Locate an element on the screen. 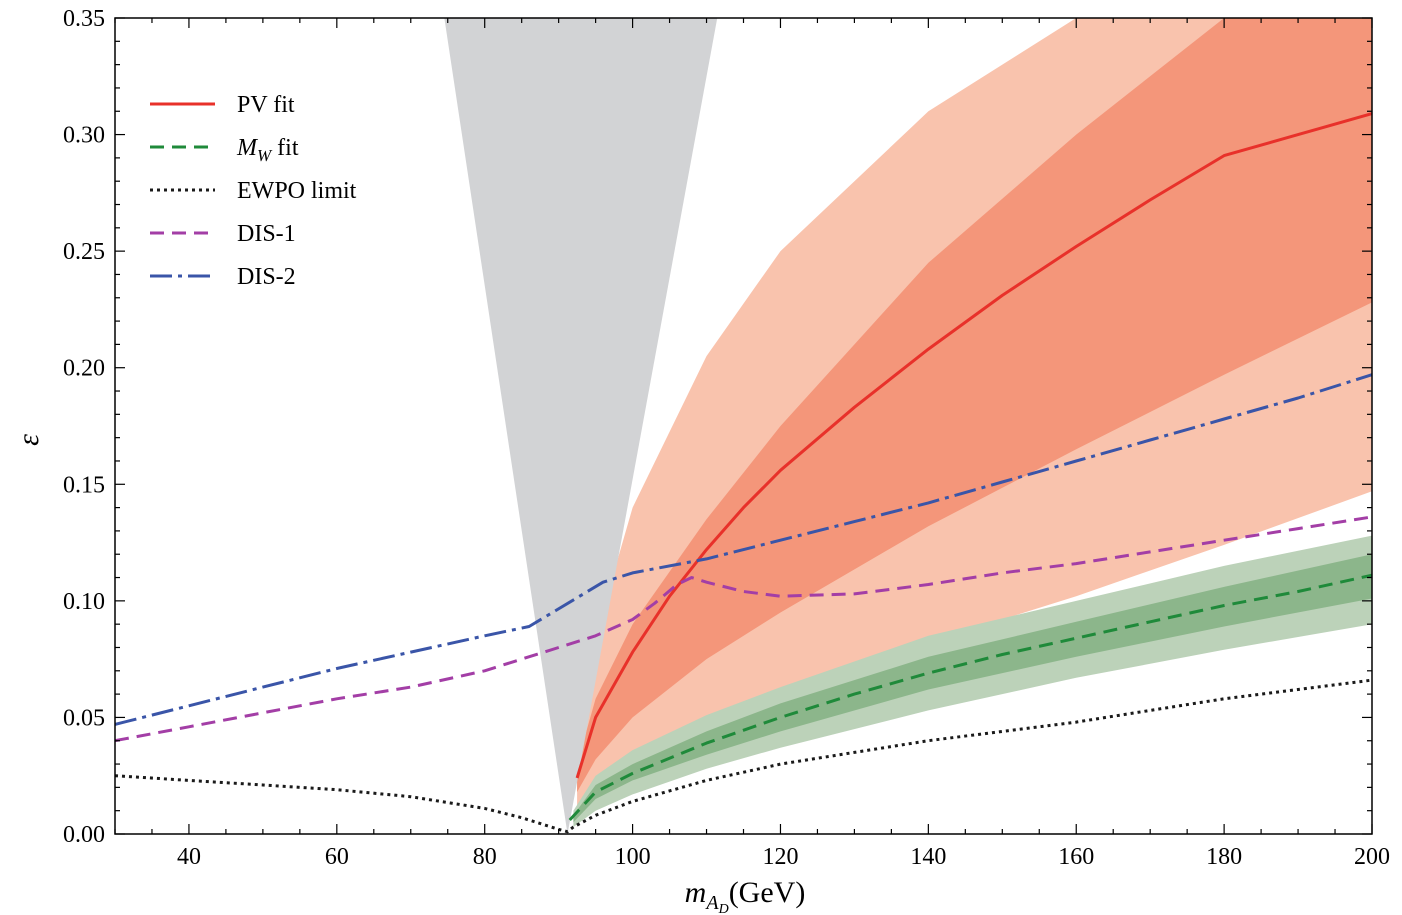 This screenshot has width=1402, height=915. y-tick-label: 0.10 is located at coordinates (84, 602).